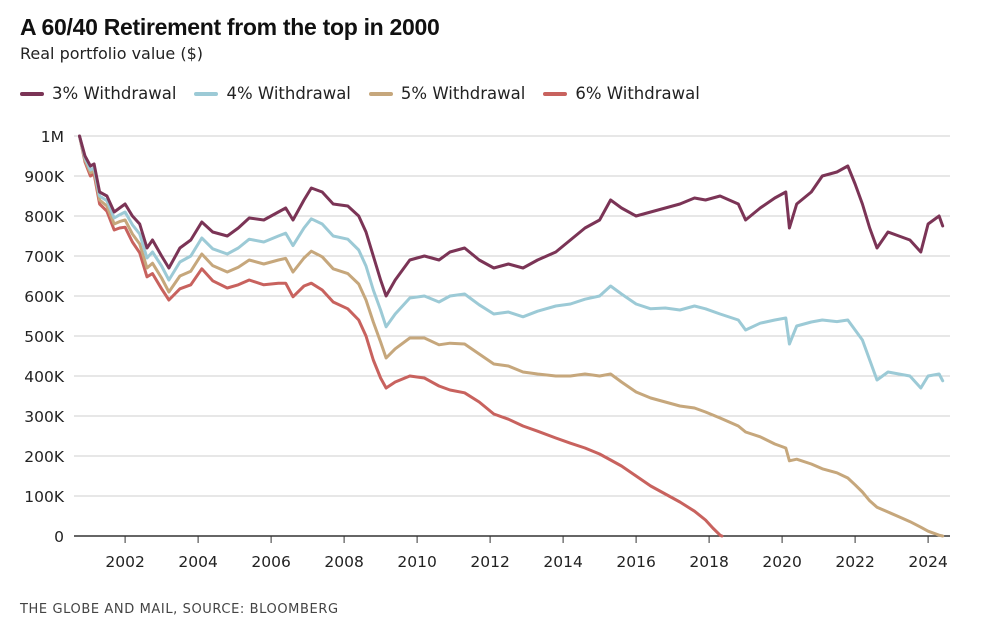 This screenshot has width=988, height=638. What do you see at coordinates (59, 537) in the screenshot?
I see `y-tick-label: 0` at bounding box center [59, 537].